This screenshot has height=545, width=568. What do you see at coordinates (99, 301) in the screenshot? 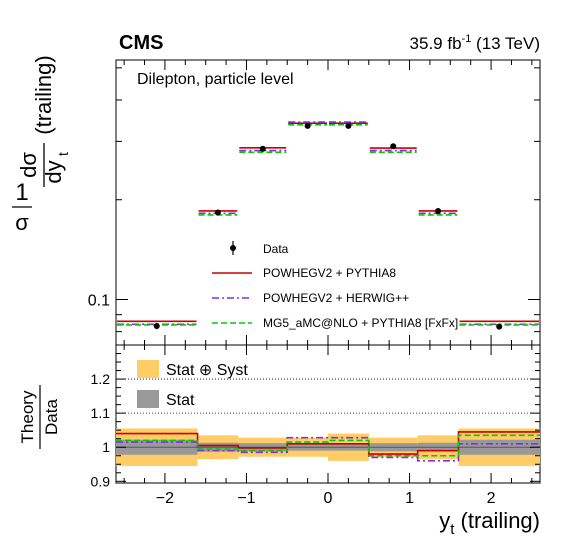
I see `upper-ytick-label-0: 0.1` at bounding box center [99, 301].